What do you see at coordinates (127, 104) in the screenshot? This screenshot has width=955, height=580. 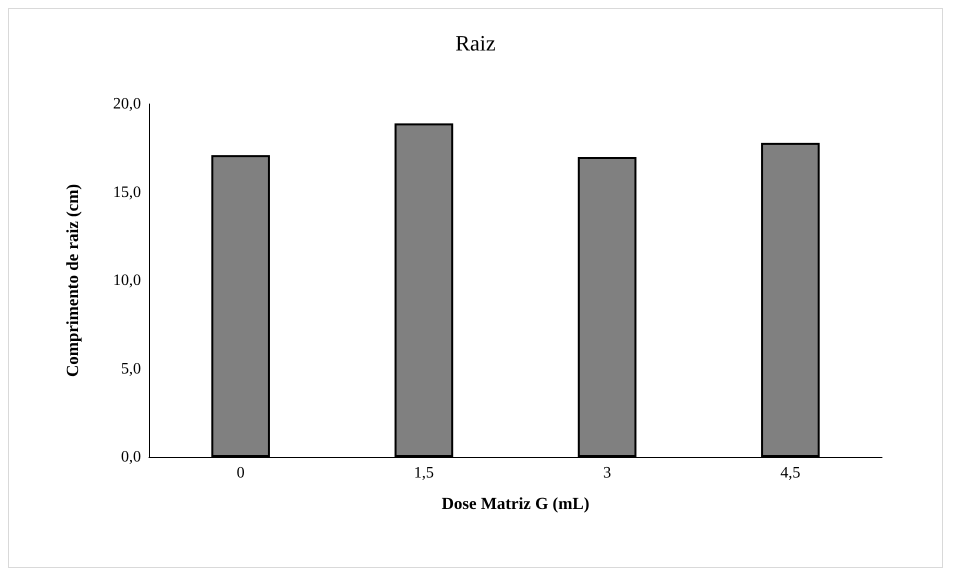 I see `y-tick-label: 20,0` at bounding box center [127, 104].